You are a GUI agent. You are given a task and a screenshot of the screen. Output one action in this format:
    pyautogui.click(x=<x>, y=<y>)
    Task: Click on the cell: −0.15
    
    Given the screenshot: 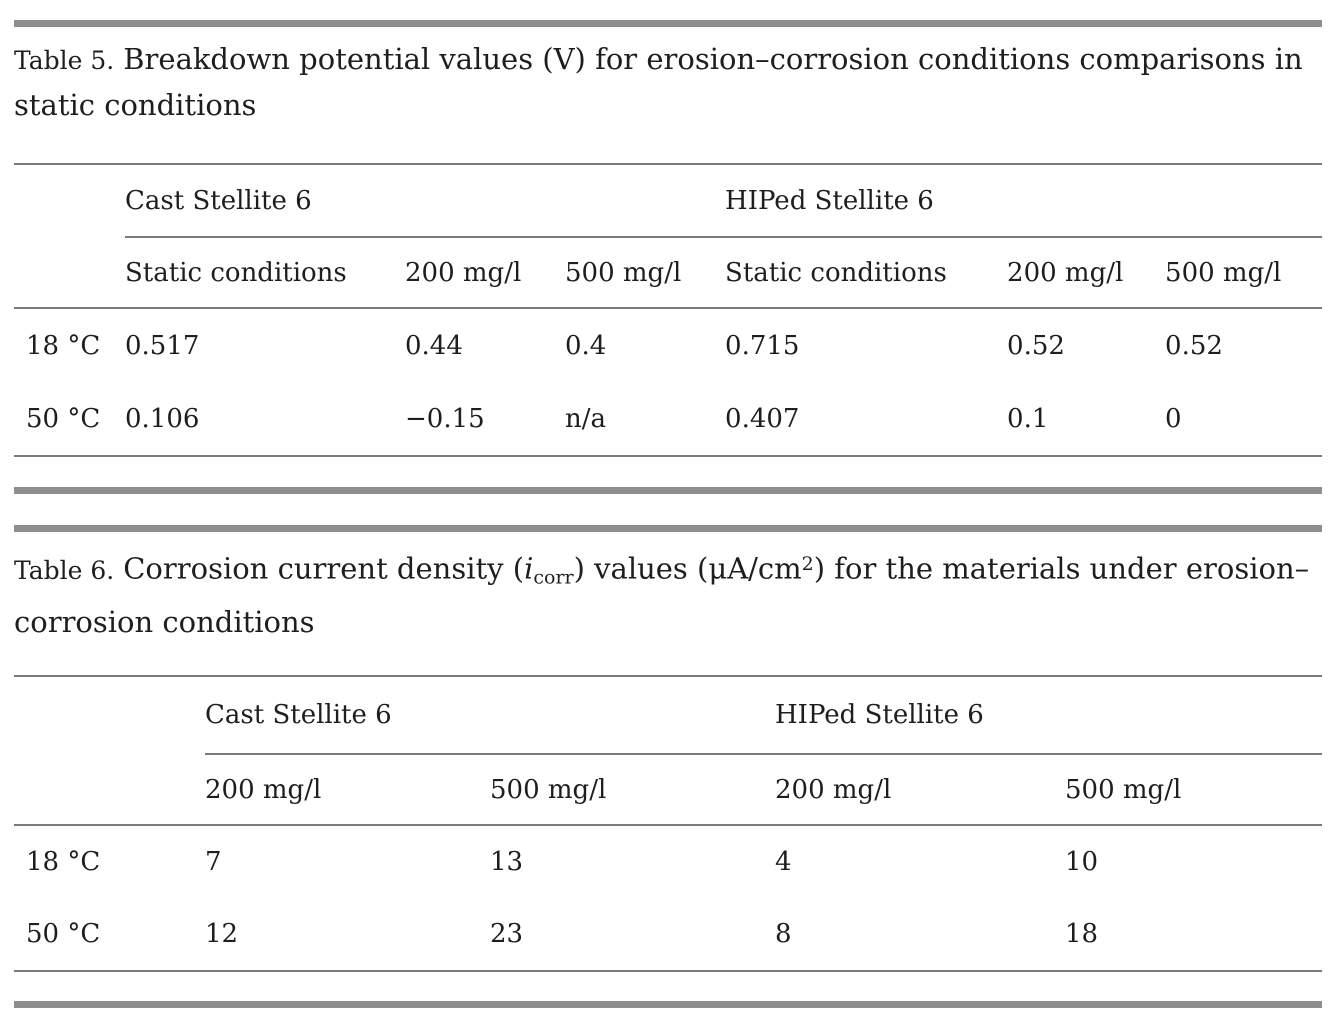 What is the action you would take?
    pyautogui.click(x=445, y=418)
    